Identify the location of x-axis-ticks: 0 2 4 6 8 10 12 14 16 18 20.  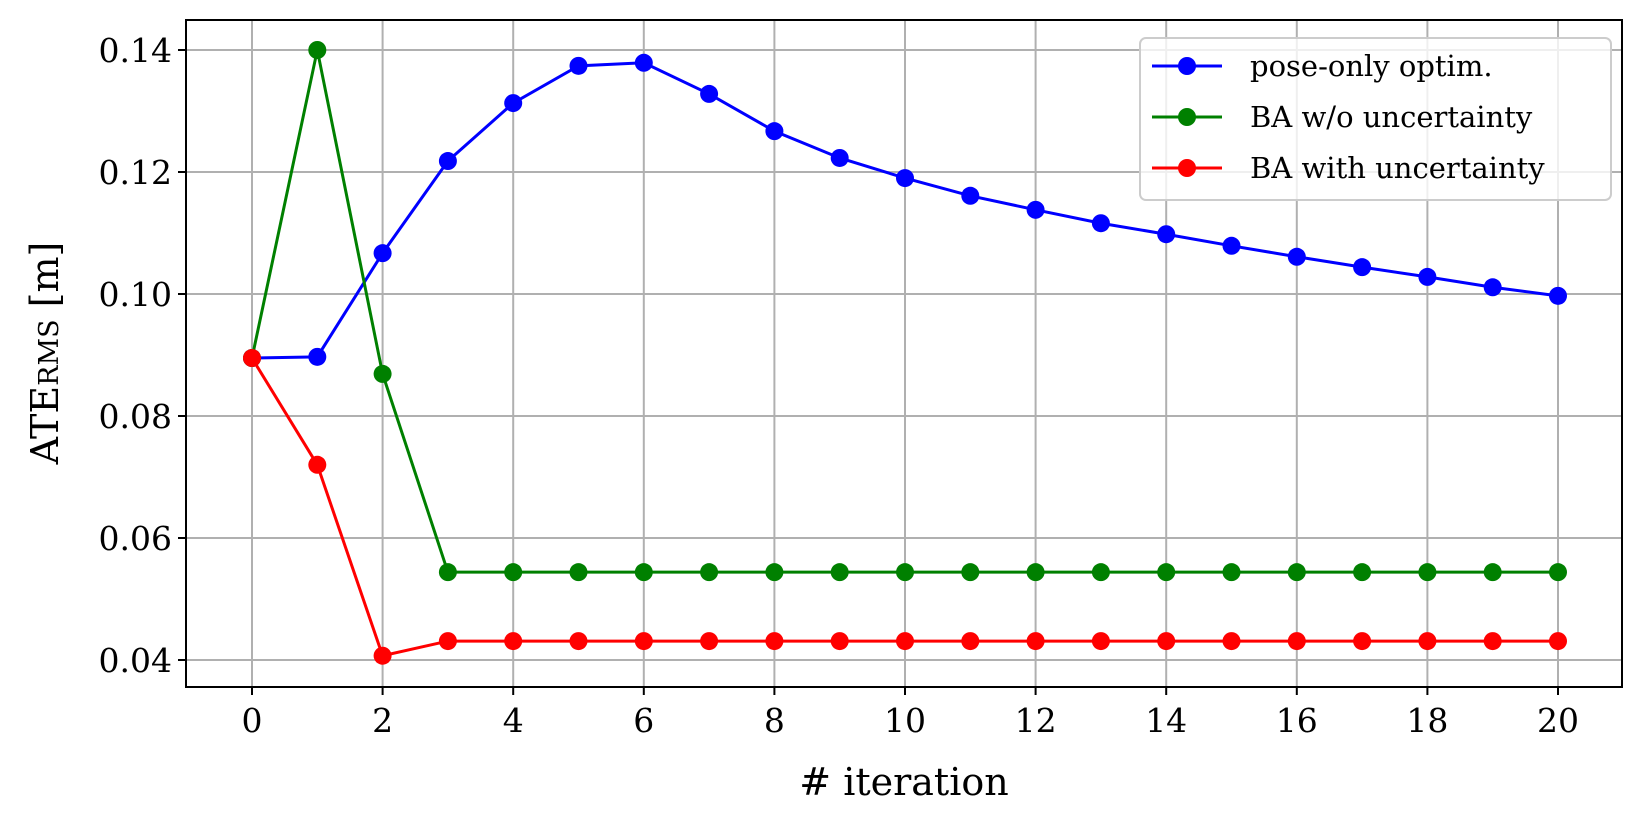
(910, 713).